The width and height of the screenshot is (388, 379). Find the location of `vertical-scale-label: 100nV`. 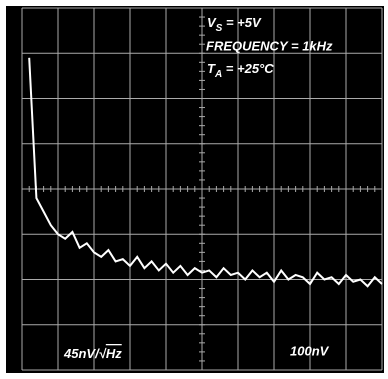

vertical-scale-label: 100nV is located at coordinates (310, 350).